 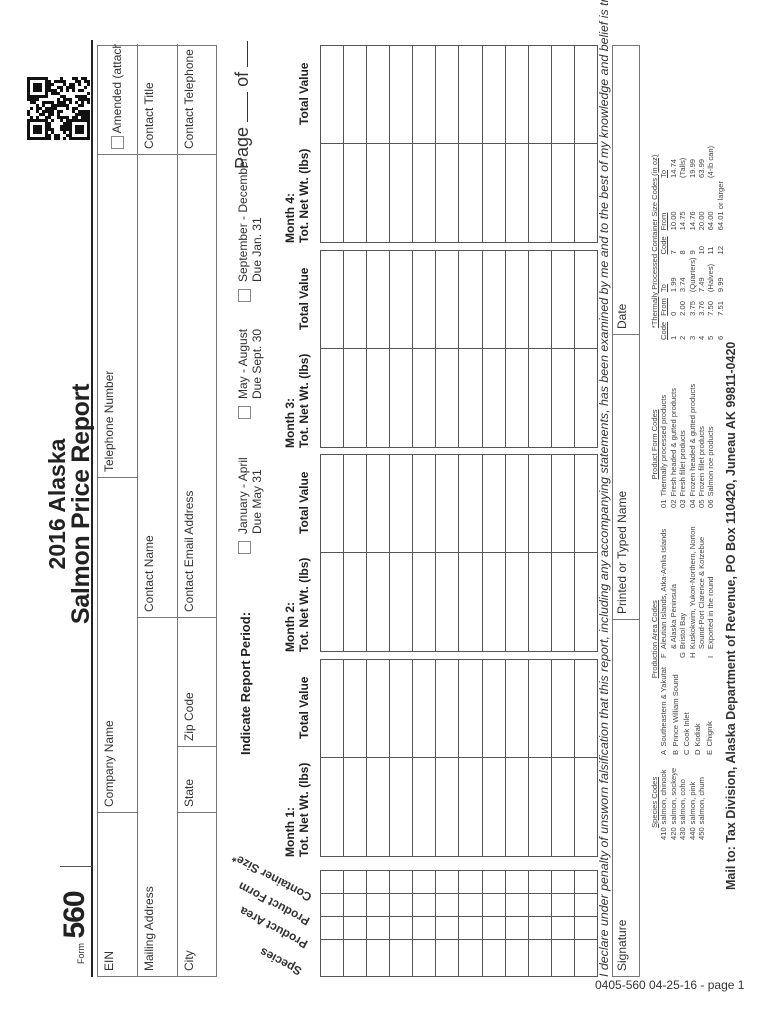 I want to click on contact-title-field: Contact Title, so click(x=158, y=99).